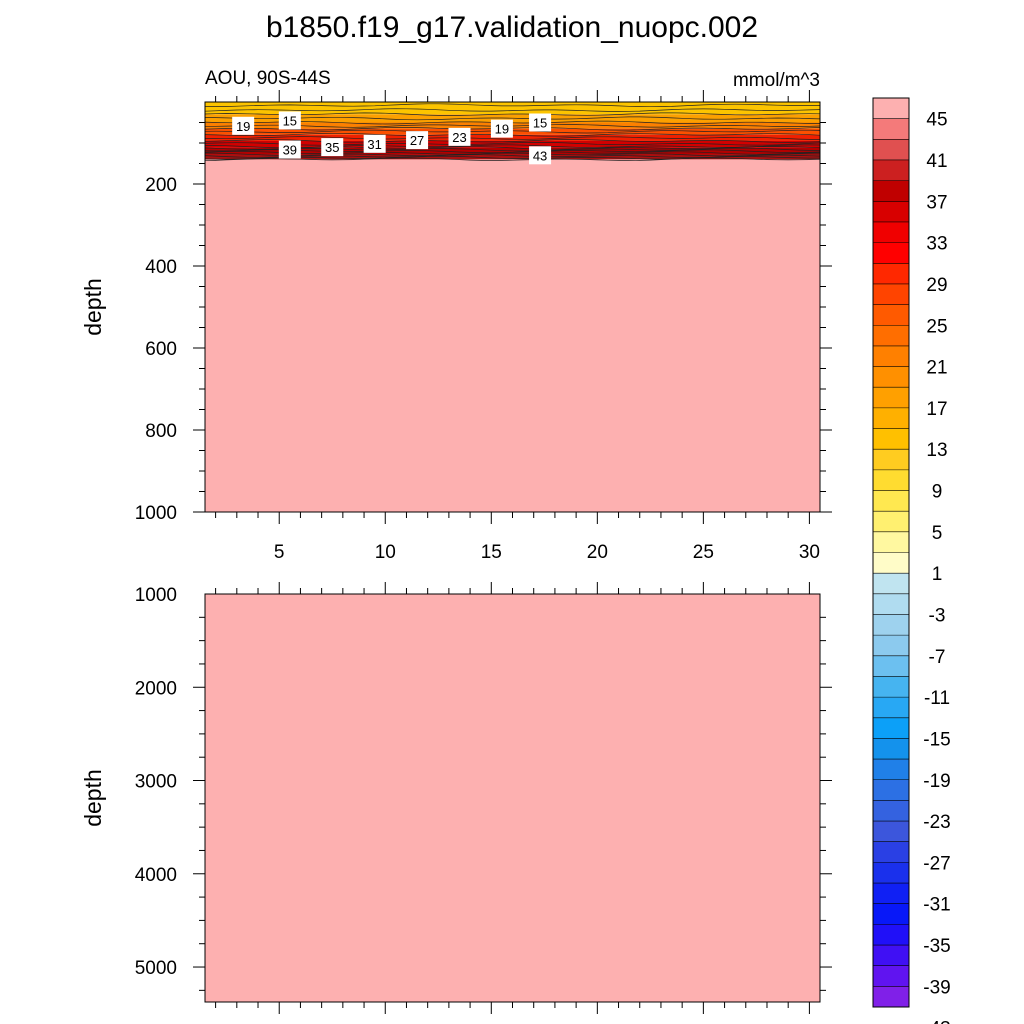  Describe the element at coordinates (936, 120) in the screenshot. I see `colorbar-label: 45` at that location.